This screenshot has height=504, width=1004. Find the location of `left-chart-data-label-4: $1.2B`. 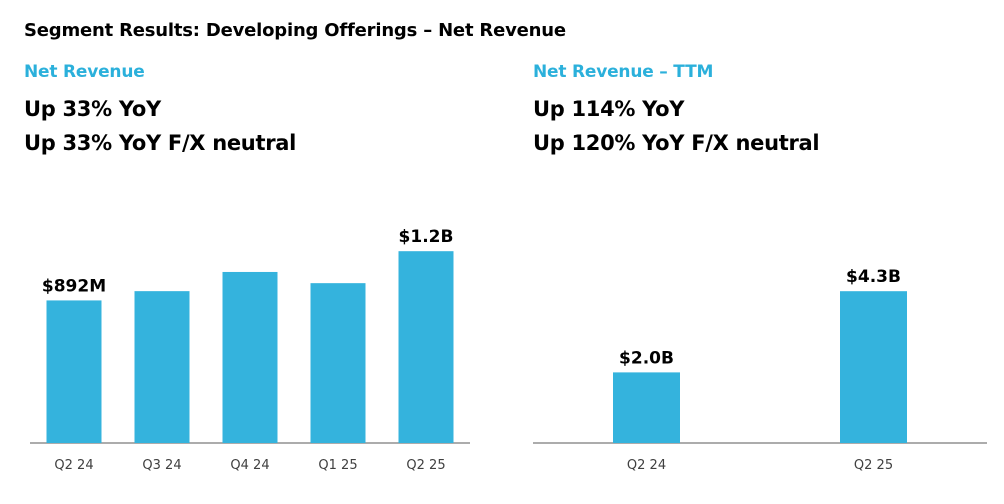

left-chart-data-label-4: $1.2B is located at coordinates (426, 237).